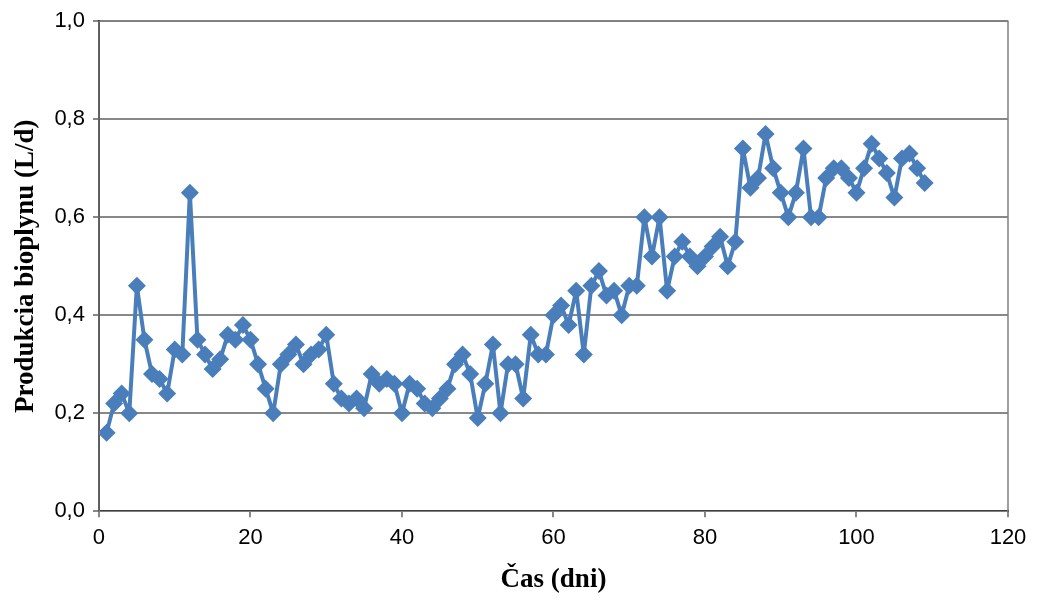  Describe the element at coordinates (69, 216) in the screenshot. I see `y-tick-label: 0,6` at that location.